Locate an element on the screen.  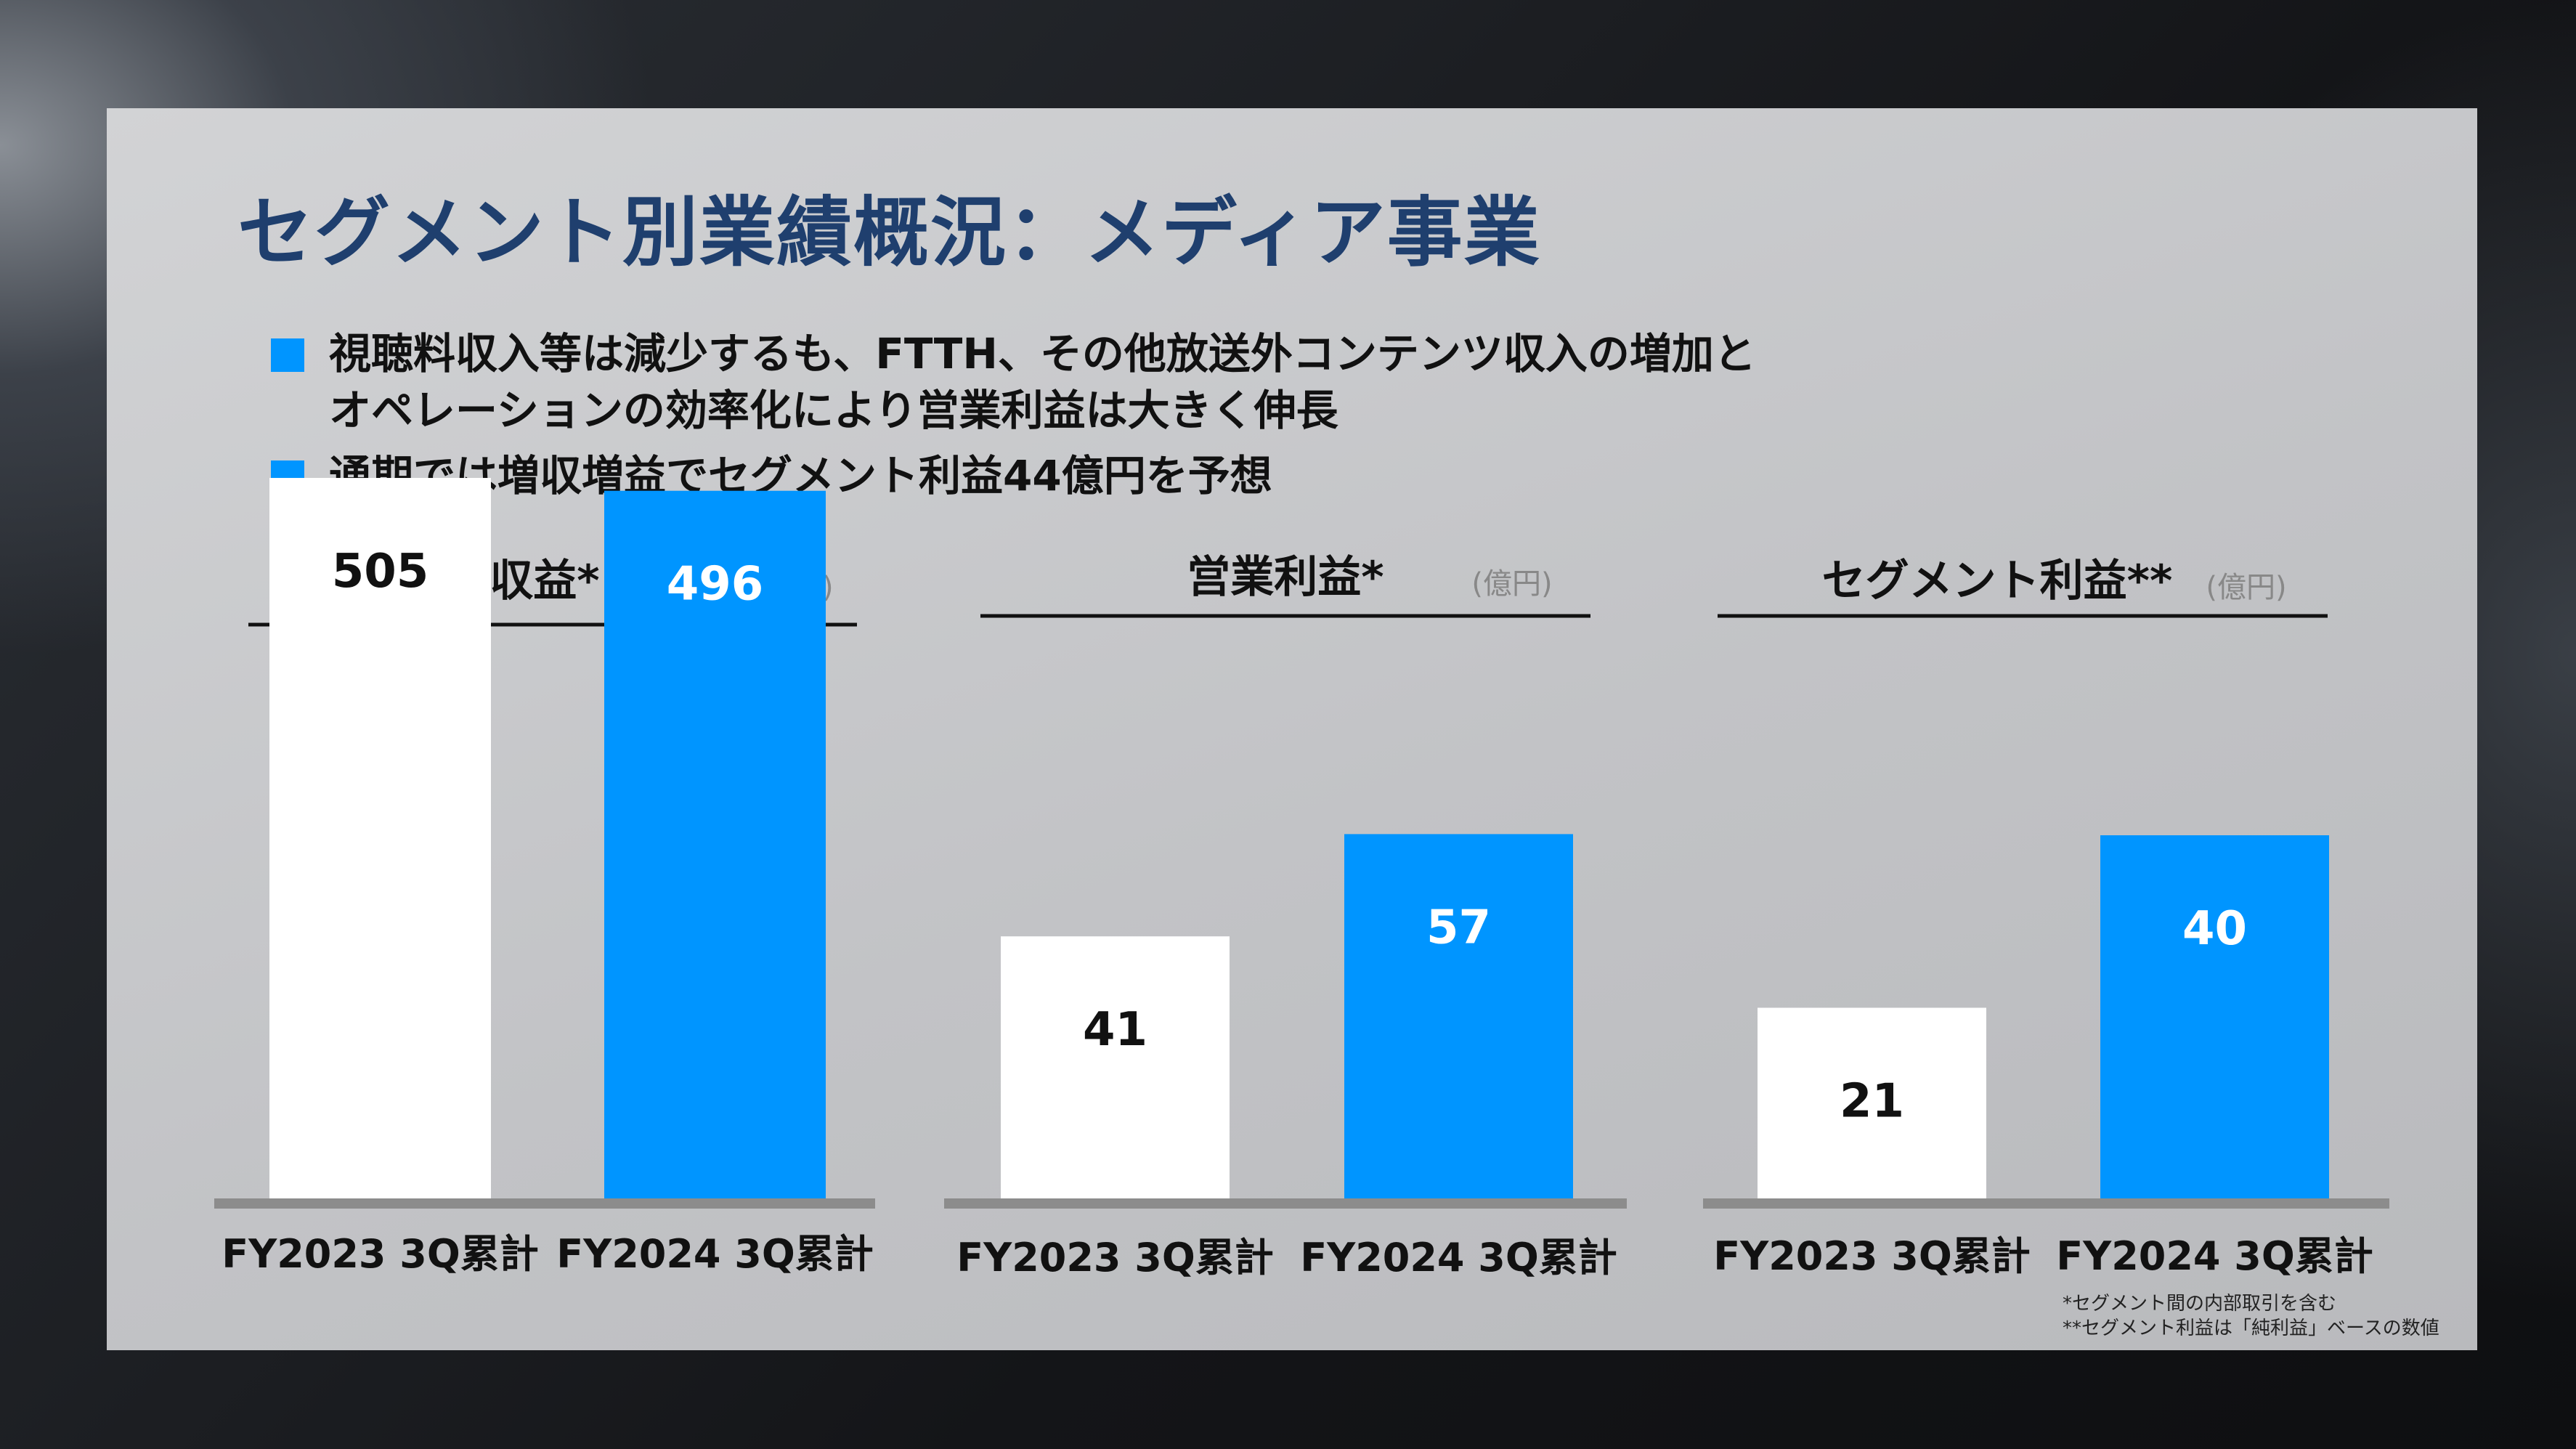
data-label: 40 is located at coordinates (2214, 929).